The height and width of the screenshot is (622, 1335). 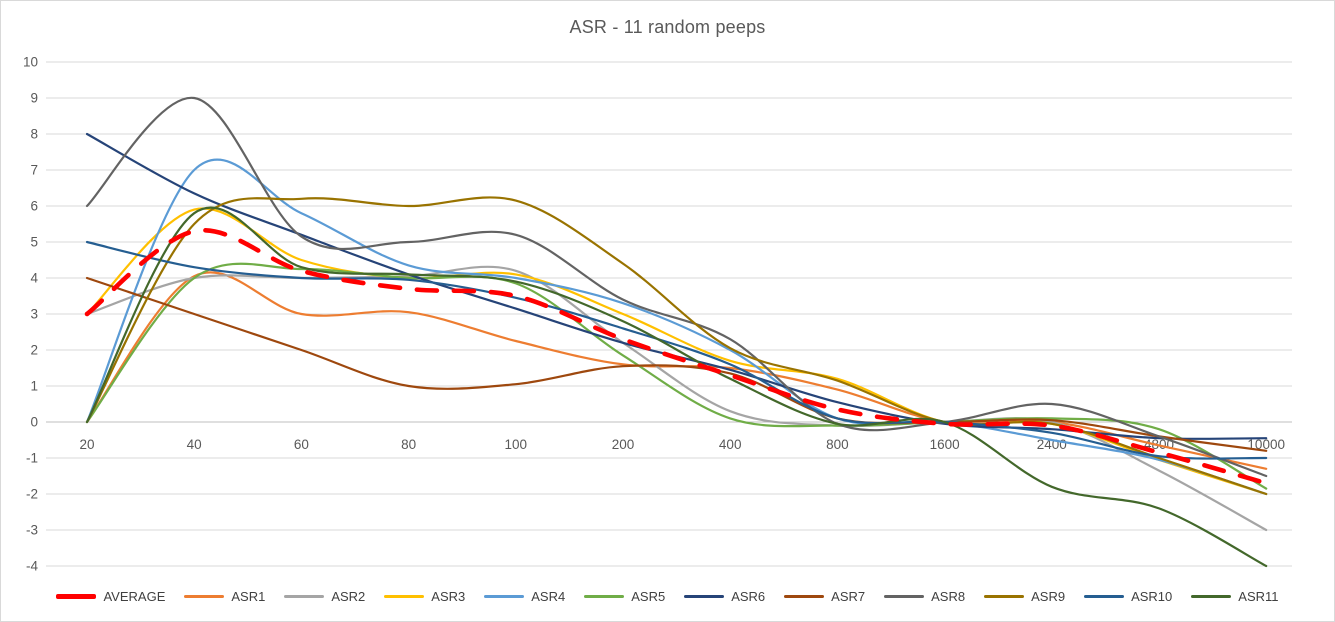 I want to click on legend-swatch-asr9, so click(x=1004, y=596).